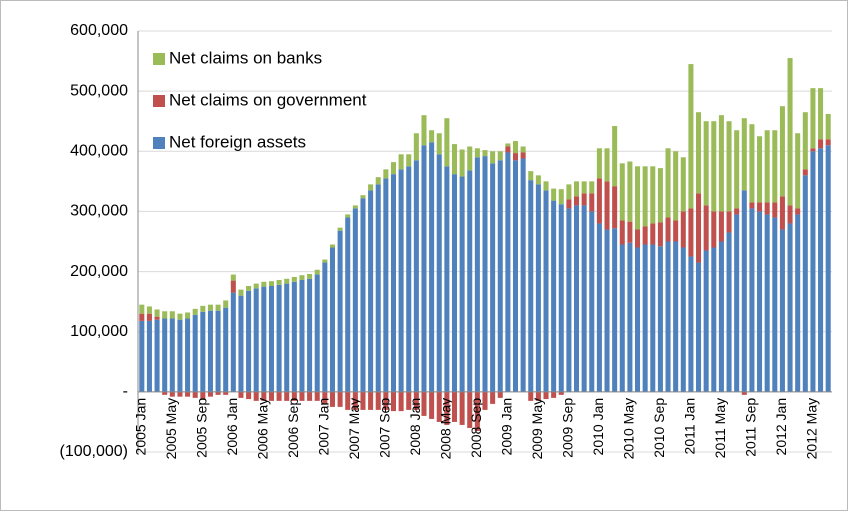 Image resolution: width=848 pixels, height=511 pixels. Describe the element at coordinates (125, 391) in the screenshot. I see `y-tick-label: -` at that location.